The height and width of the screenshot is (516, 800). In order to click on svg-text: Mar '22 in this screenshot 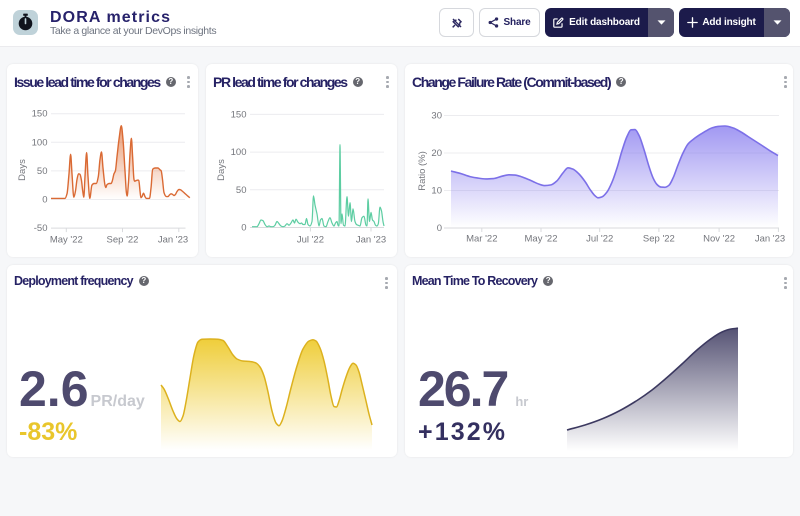, I will do `click(481, 239)`.